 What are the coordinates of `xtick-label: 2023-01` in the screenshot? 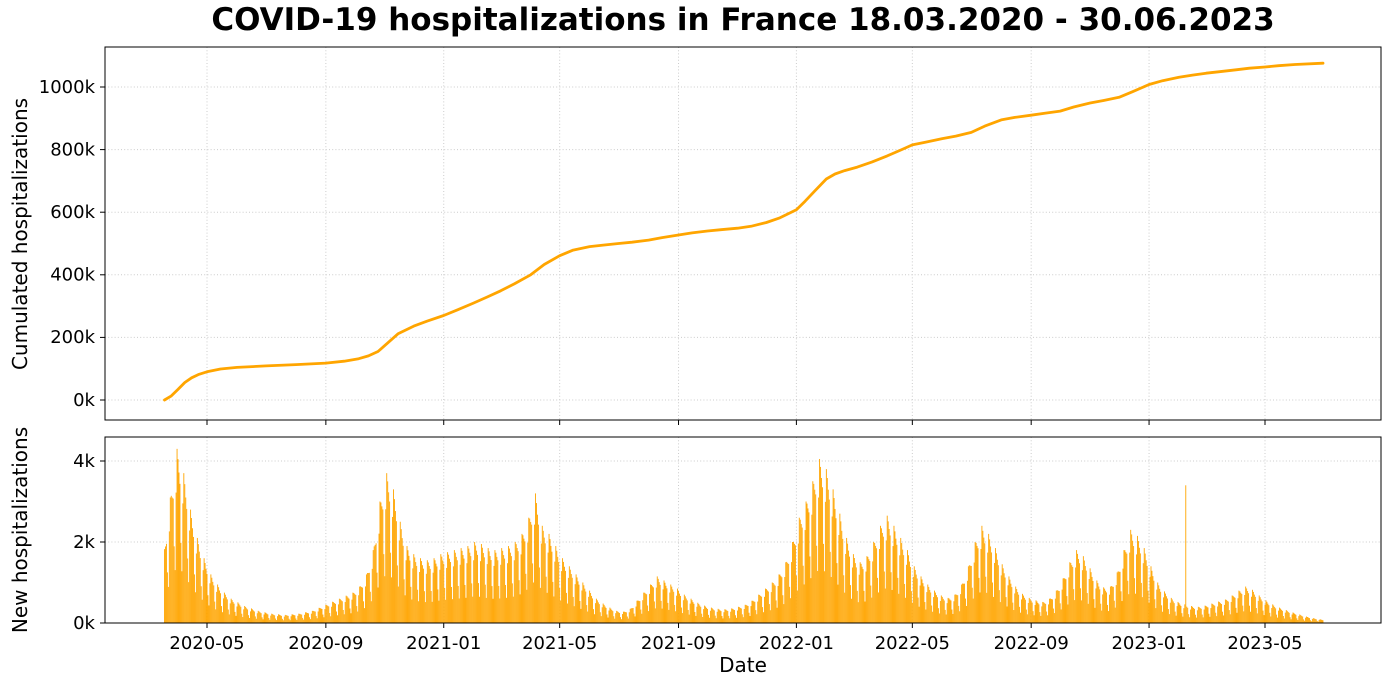 It's located at (1148, 643).